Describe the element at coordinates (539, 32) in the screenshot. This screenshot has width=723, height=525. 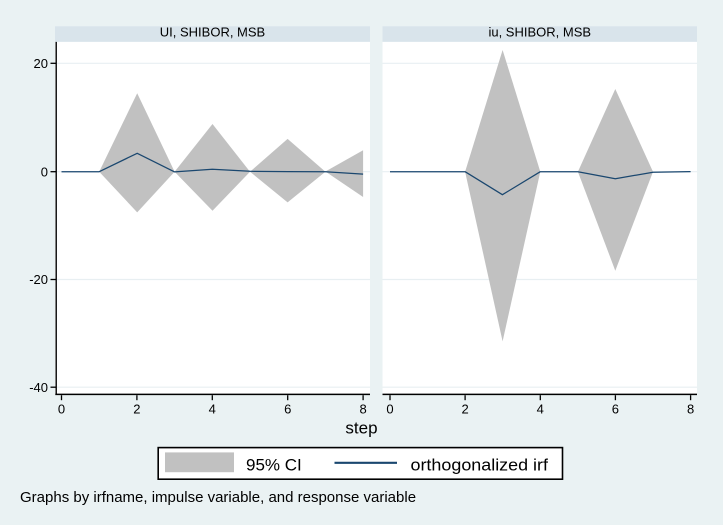
I see `svg-text: iu, SHIBOR, MSB` at that location.